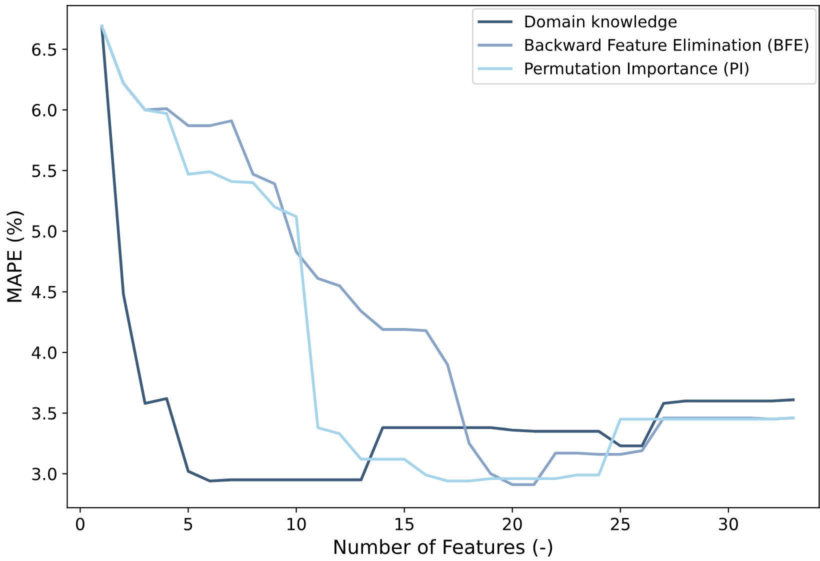 This screenshot has width=820, height=561. What do you see at coordinates (44, 49) in the screenshot?
I see `y-tick-label: 6.5` at bounding box center [44, 49].